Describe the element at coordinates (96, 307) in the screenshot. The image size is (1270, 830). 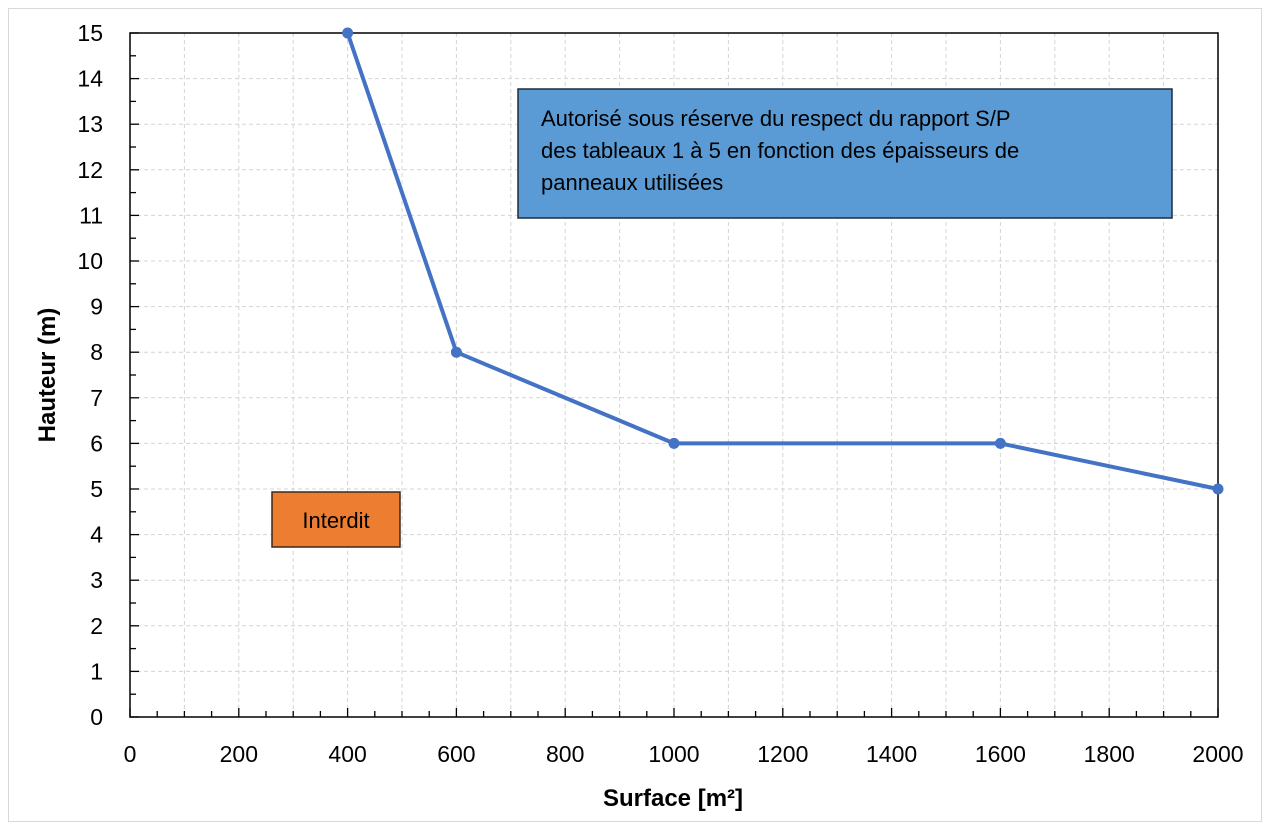
I see `y-tick-label: 9` at that location.